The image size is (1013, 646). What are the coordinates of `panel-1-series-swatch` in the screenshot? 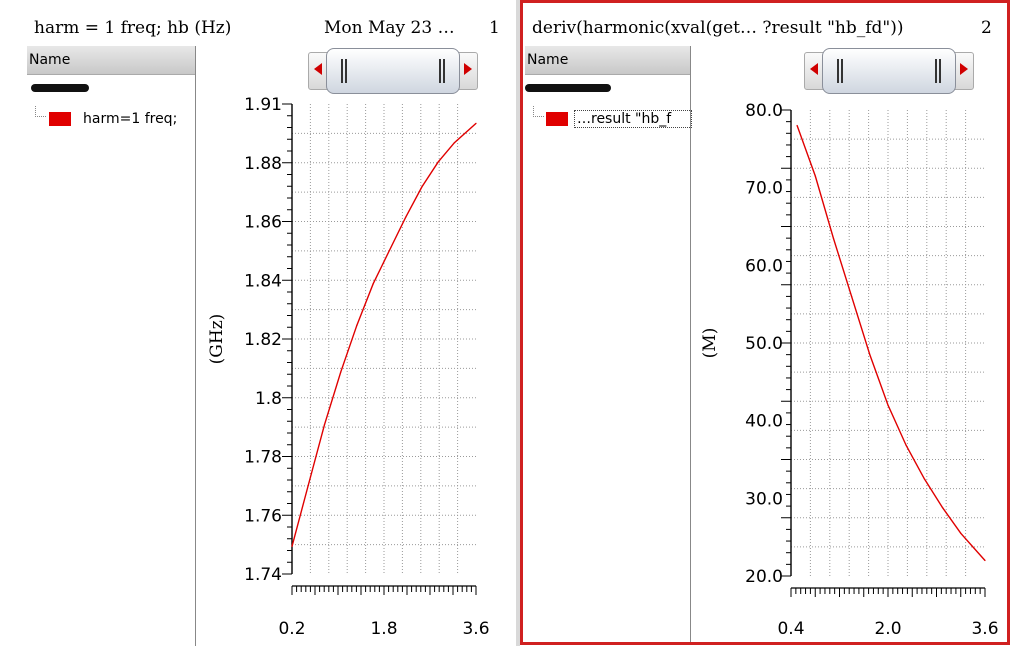 It's located at (60, 119).